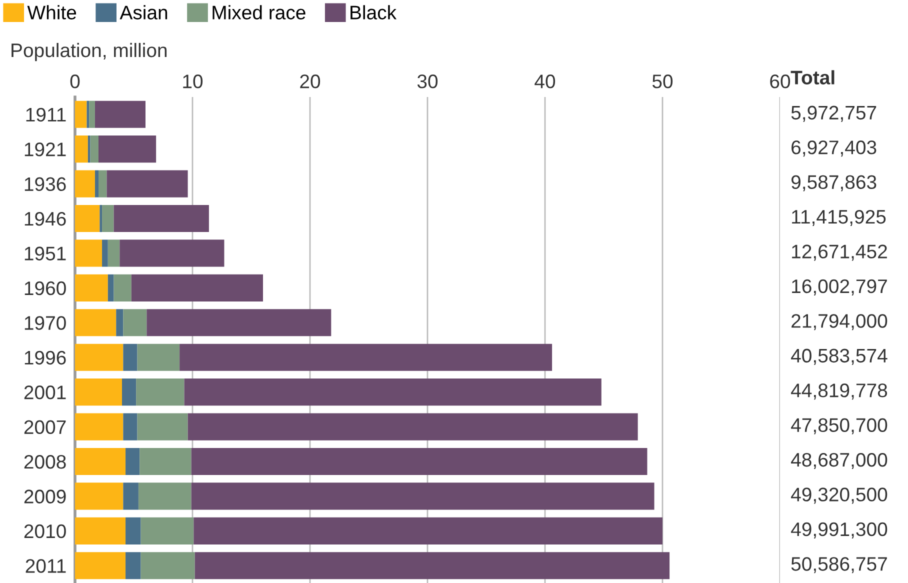  Describe the element at coordinates (834, 148) in the screenshot. I see `text: 6,927,403` at that location.